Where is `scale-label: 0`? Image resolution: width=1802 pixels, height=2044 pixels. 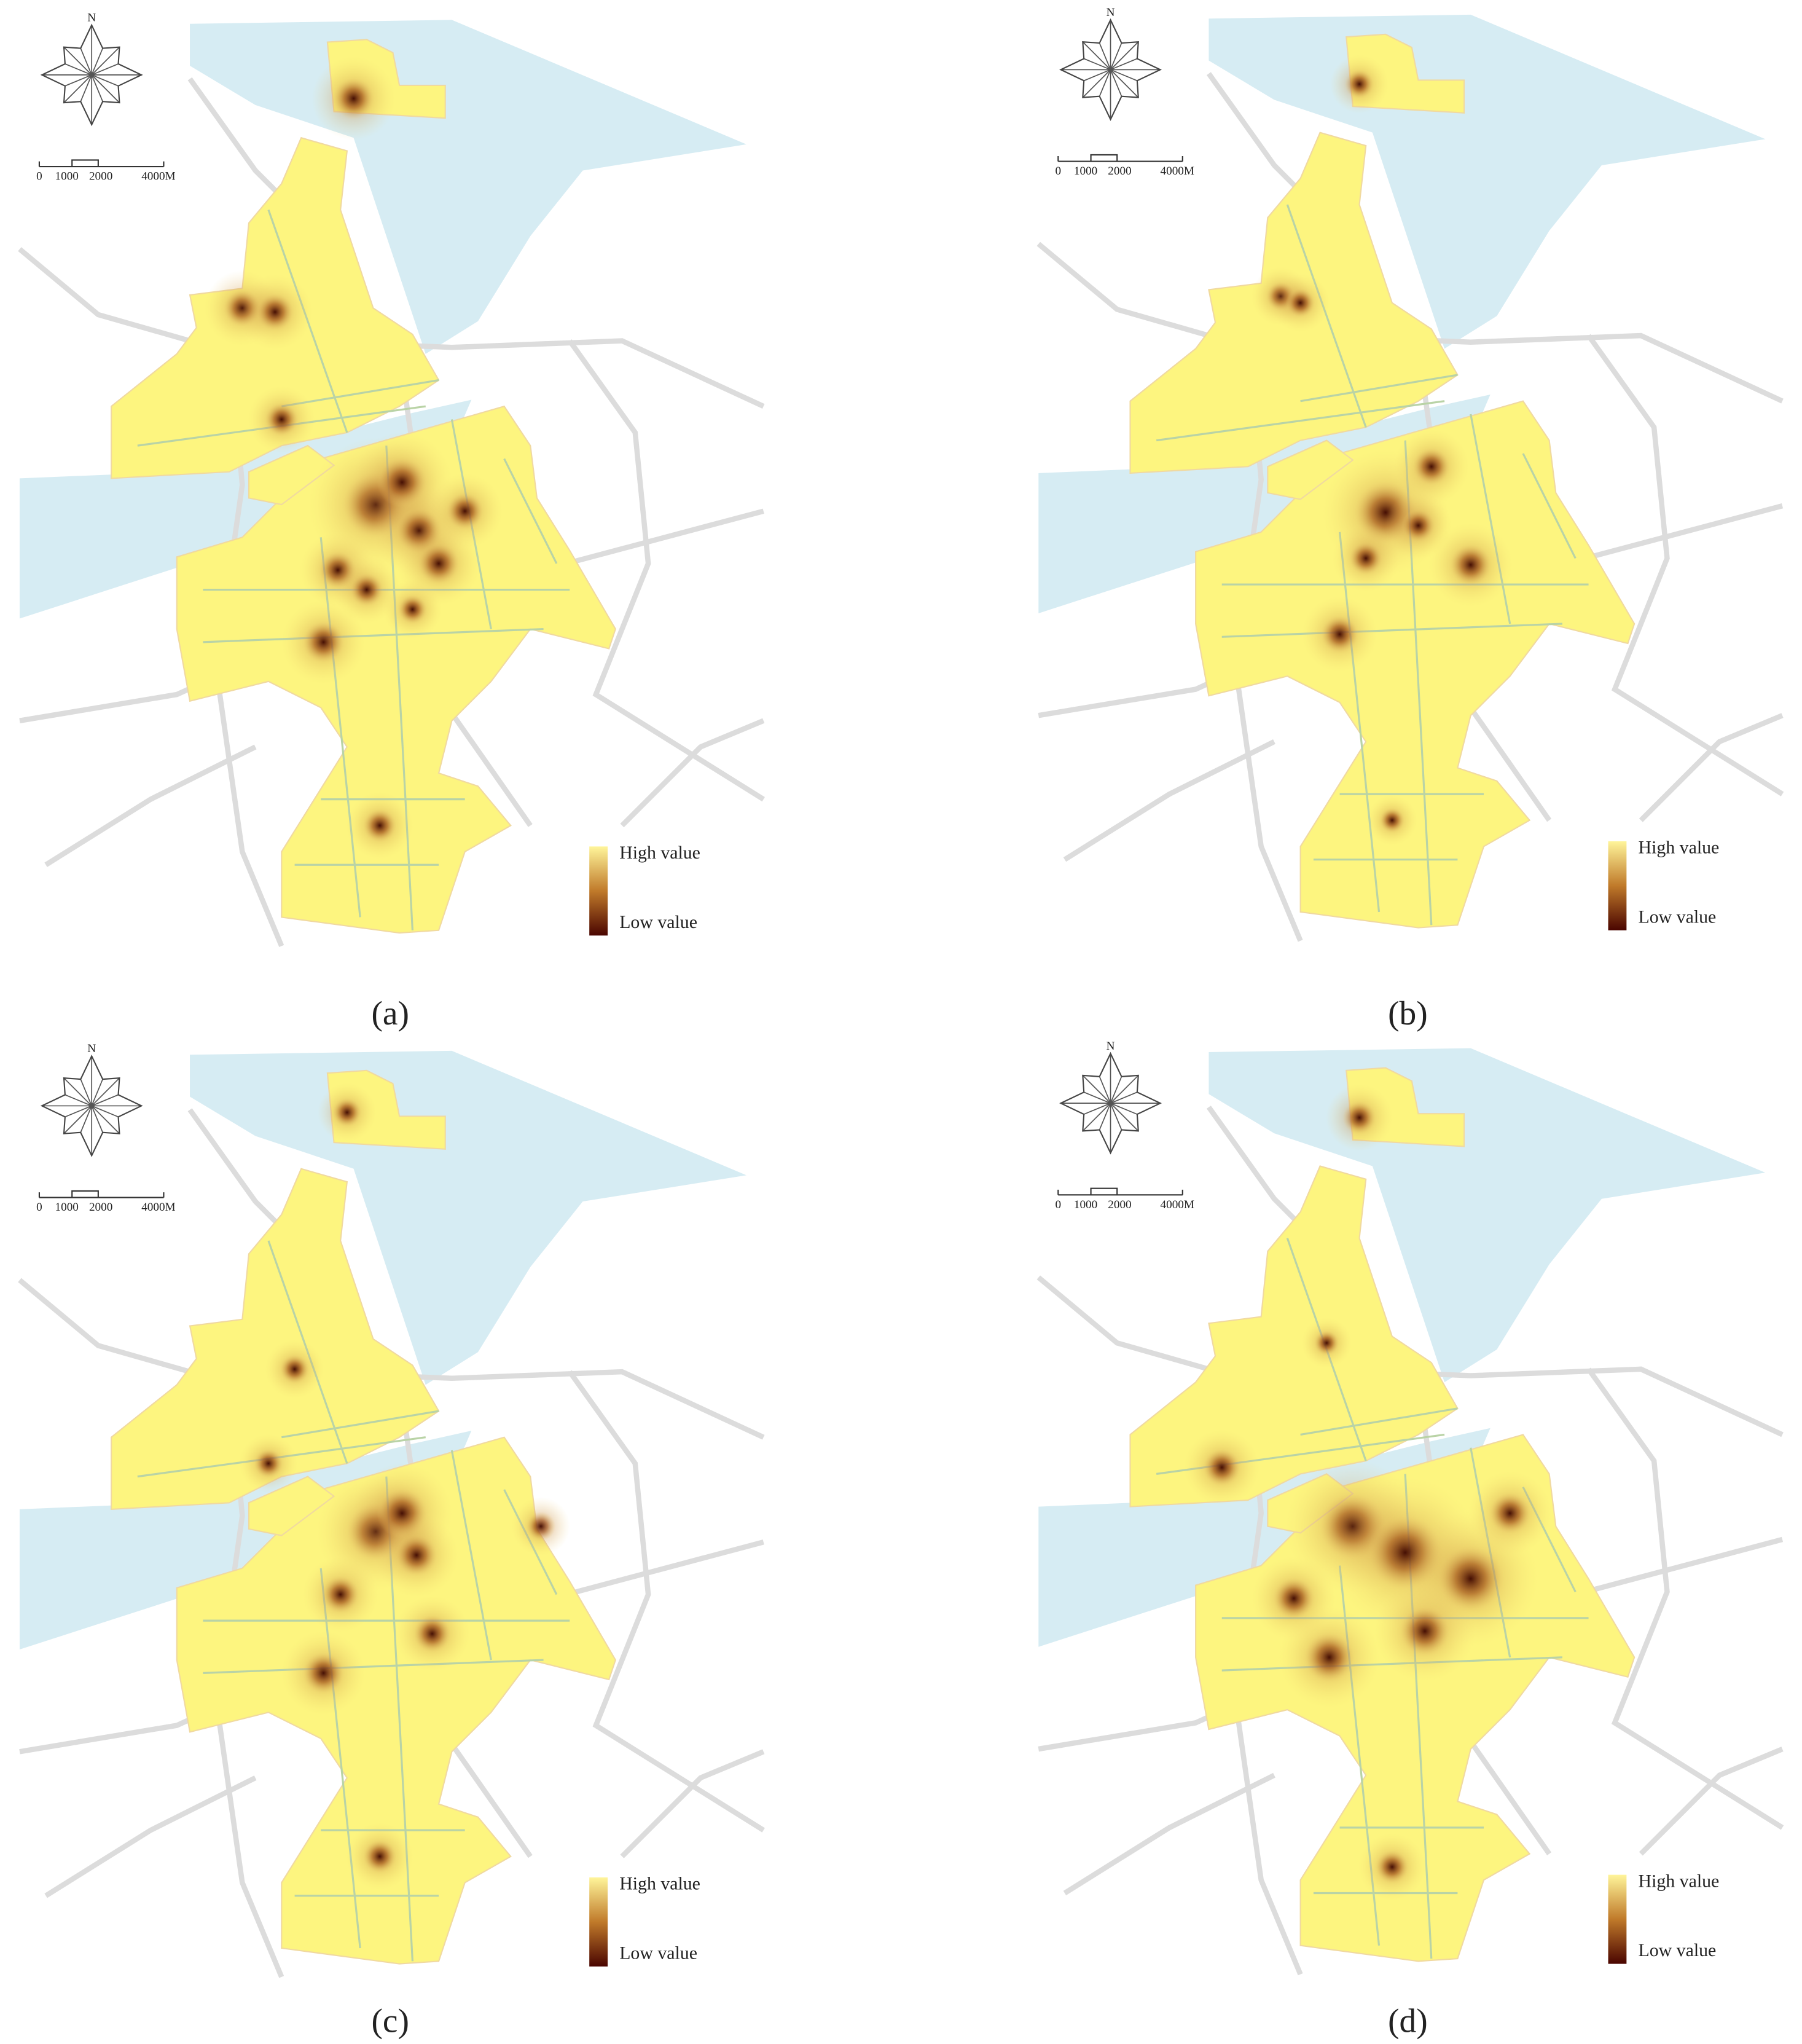 scale-label: 0 is located at coordinates (39, 1207).